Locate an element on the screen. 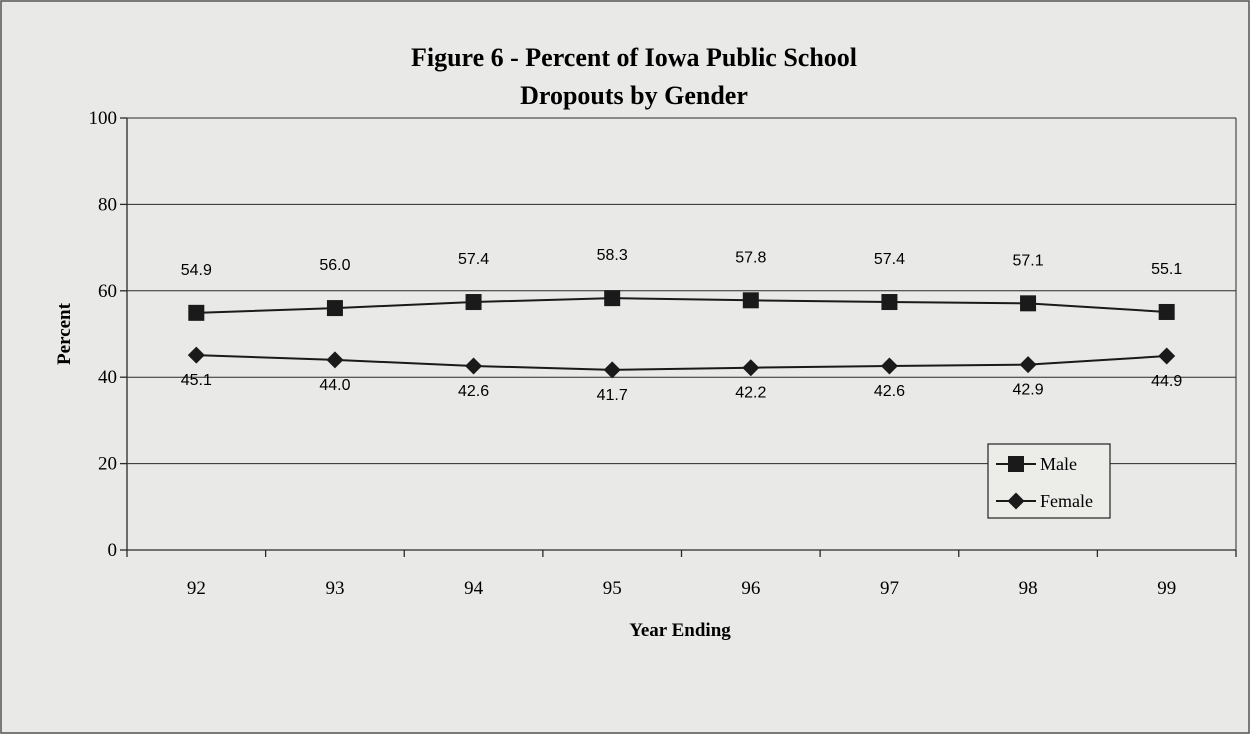  y-axis-title: Percent is located at coordinates (64, 333).